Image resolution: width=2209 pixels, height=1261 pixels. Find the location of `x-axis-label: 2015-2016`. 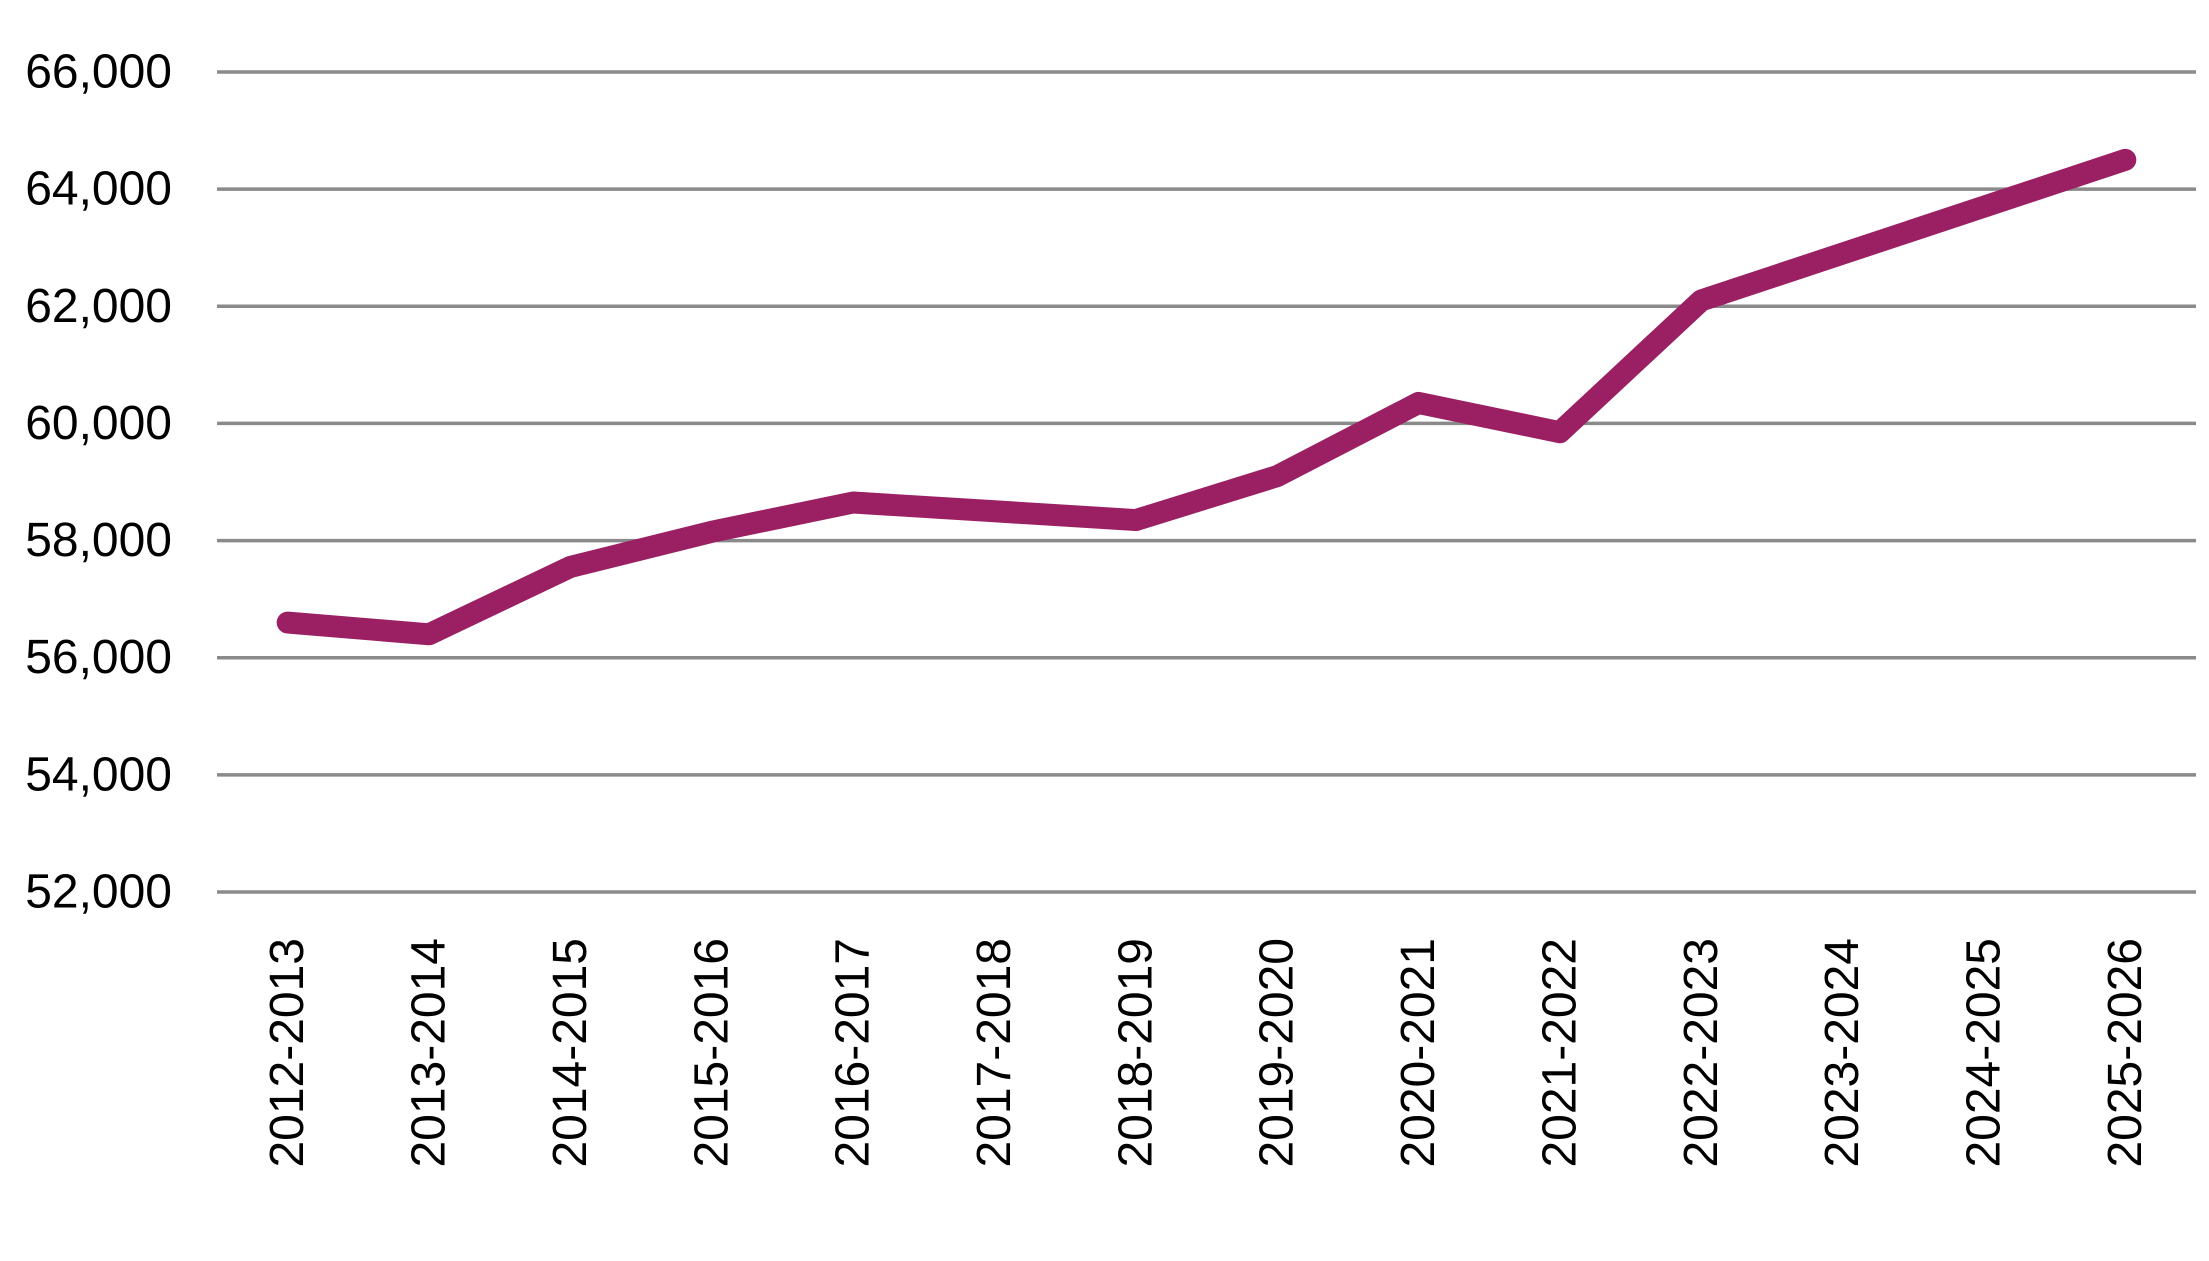

x-axis-label: 2015-2016 is located at coordinates (711, 1053).